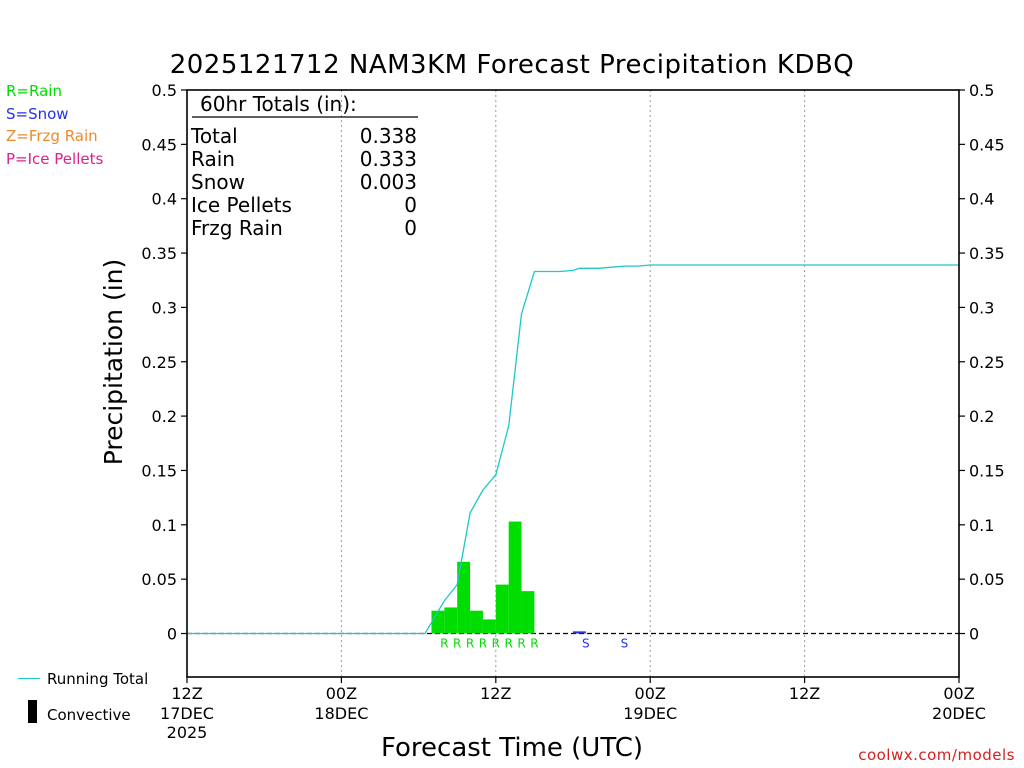  Describe the element at coordinates (974, 634) in the screenshot. I see `y-tick-label-right: 0` at that location.